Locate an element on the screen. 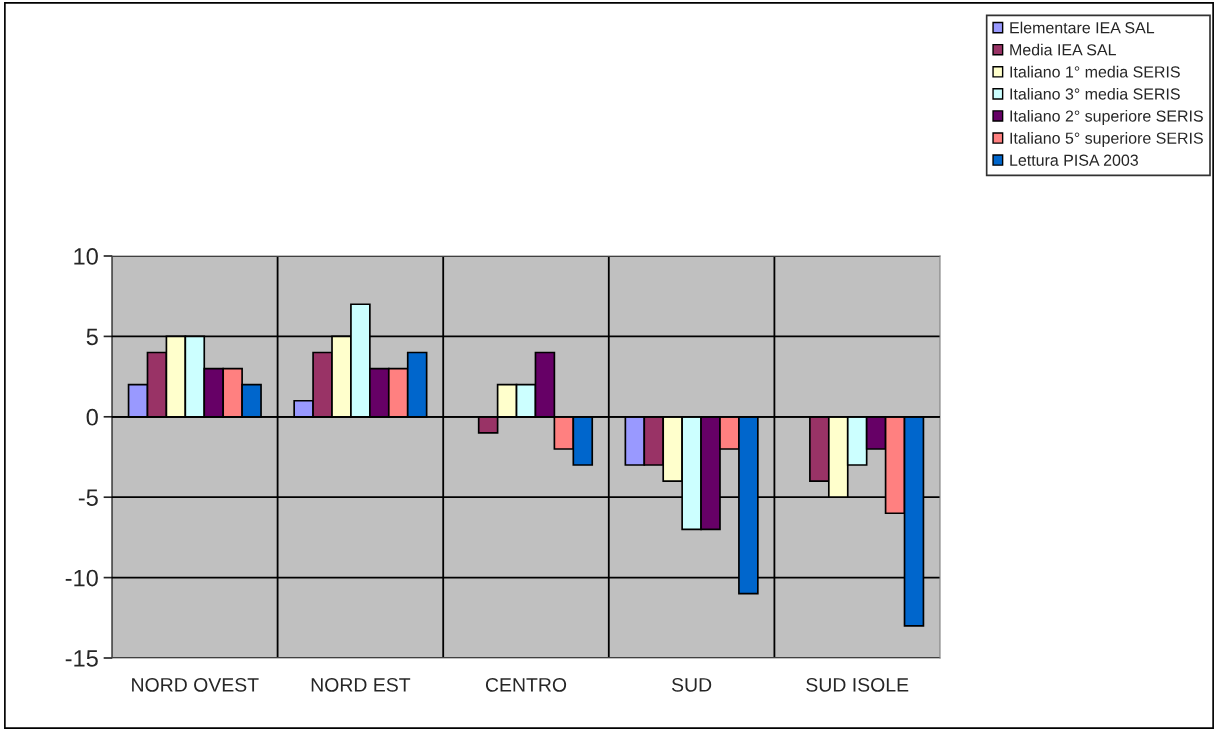  legend-label: Italiano 3° media SERIS is located at coordinates (1095, 93).